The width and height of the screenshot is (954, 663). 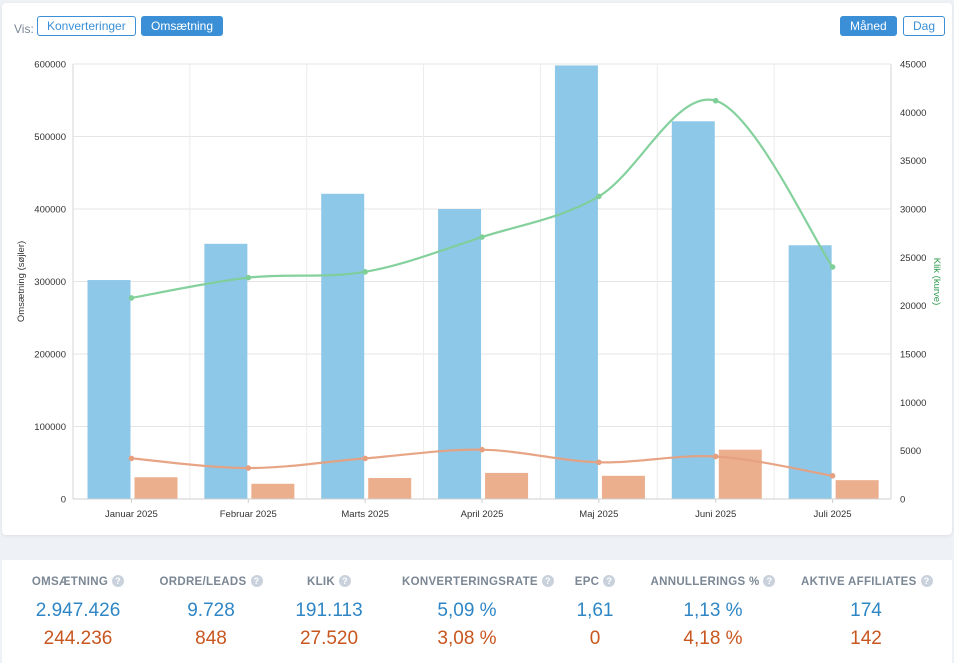 I want to click on y-tick-label: 200000, so click(x=50, y=355).